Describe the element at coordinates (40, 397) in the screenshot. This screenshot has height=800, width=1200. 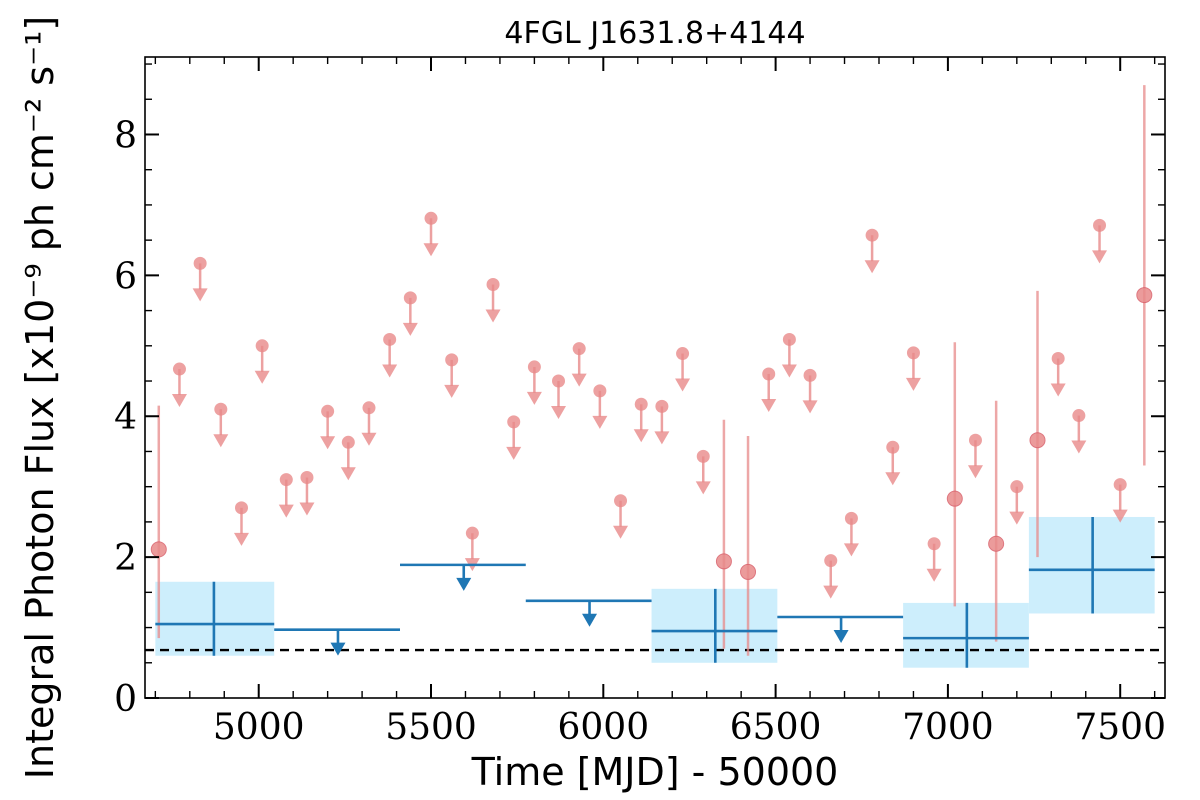
I see `y-axis-label: Integral Photon Flux [x10⁻⁹ ph cm⁻² s⁻¹]` at that location.